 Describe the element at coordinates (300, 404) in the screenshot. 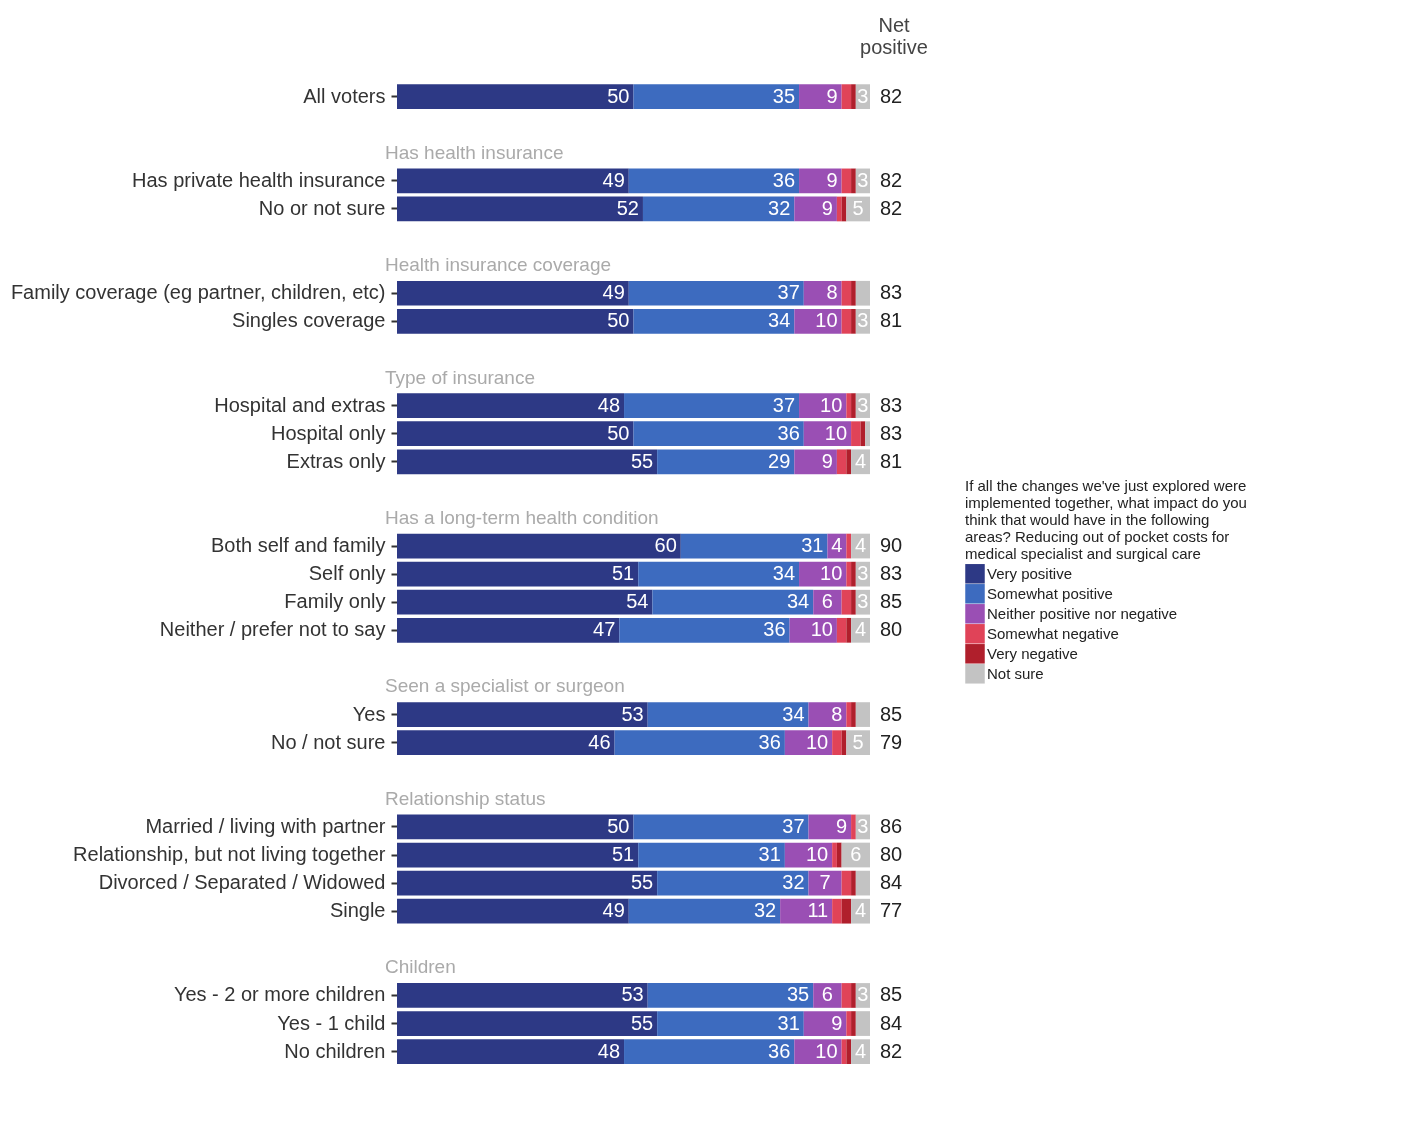

I see `y-tick-label: Hospital and extras` at that location.